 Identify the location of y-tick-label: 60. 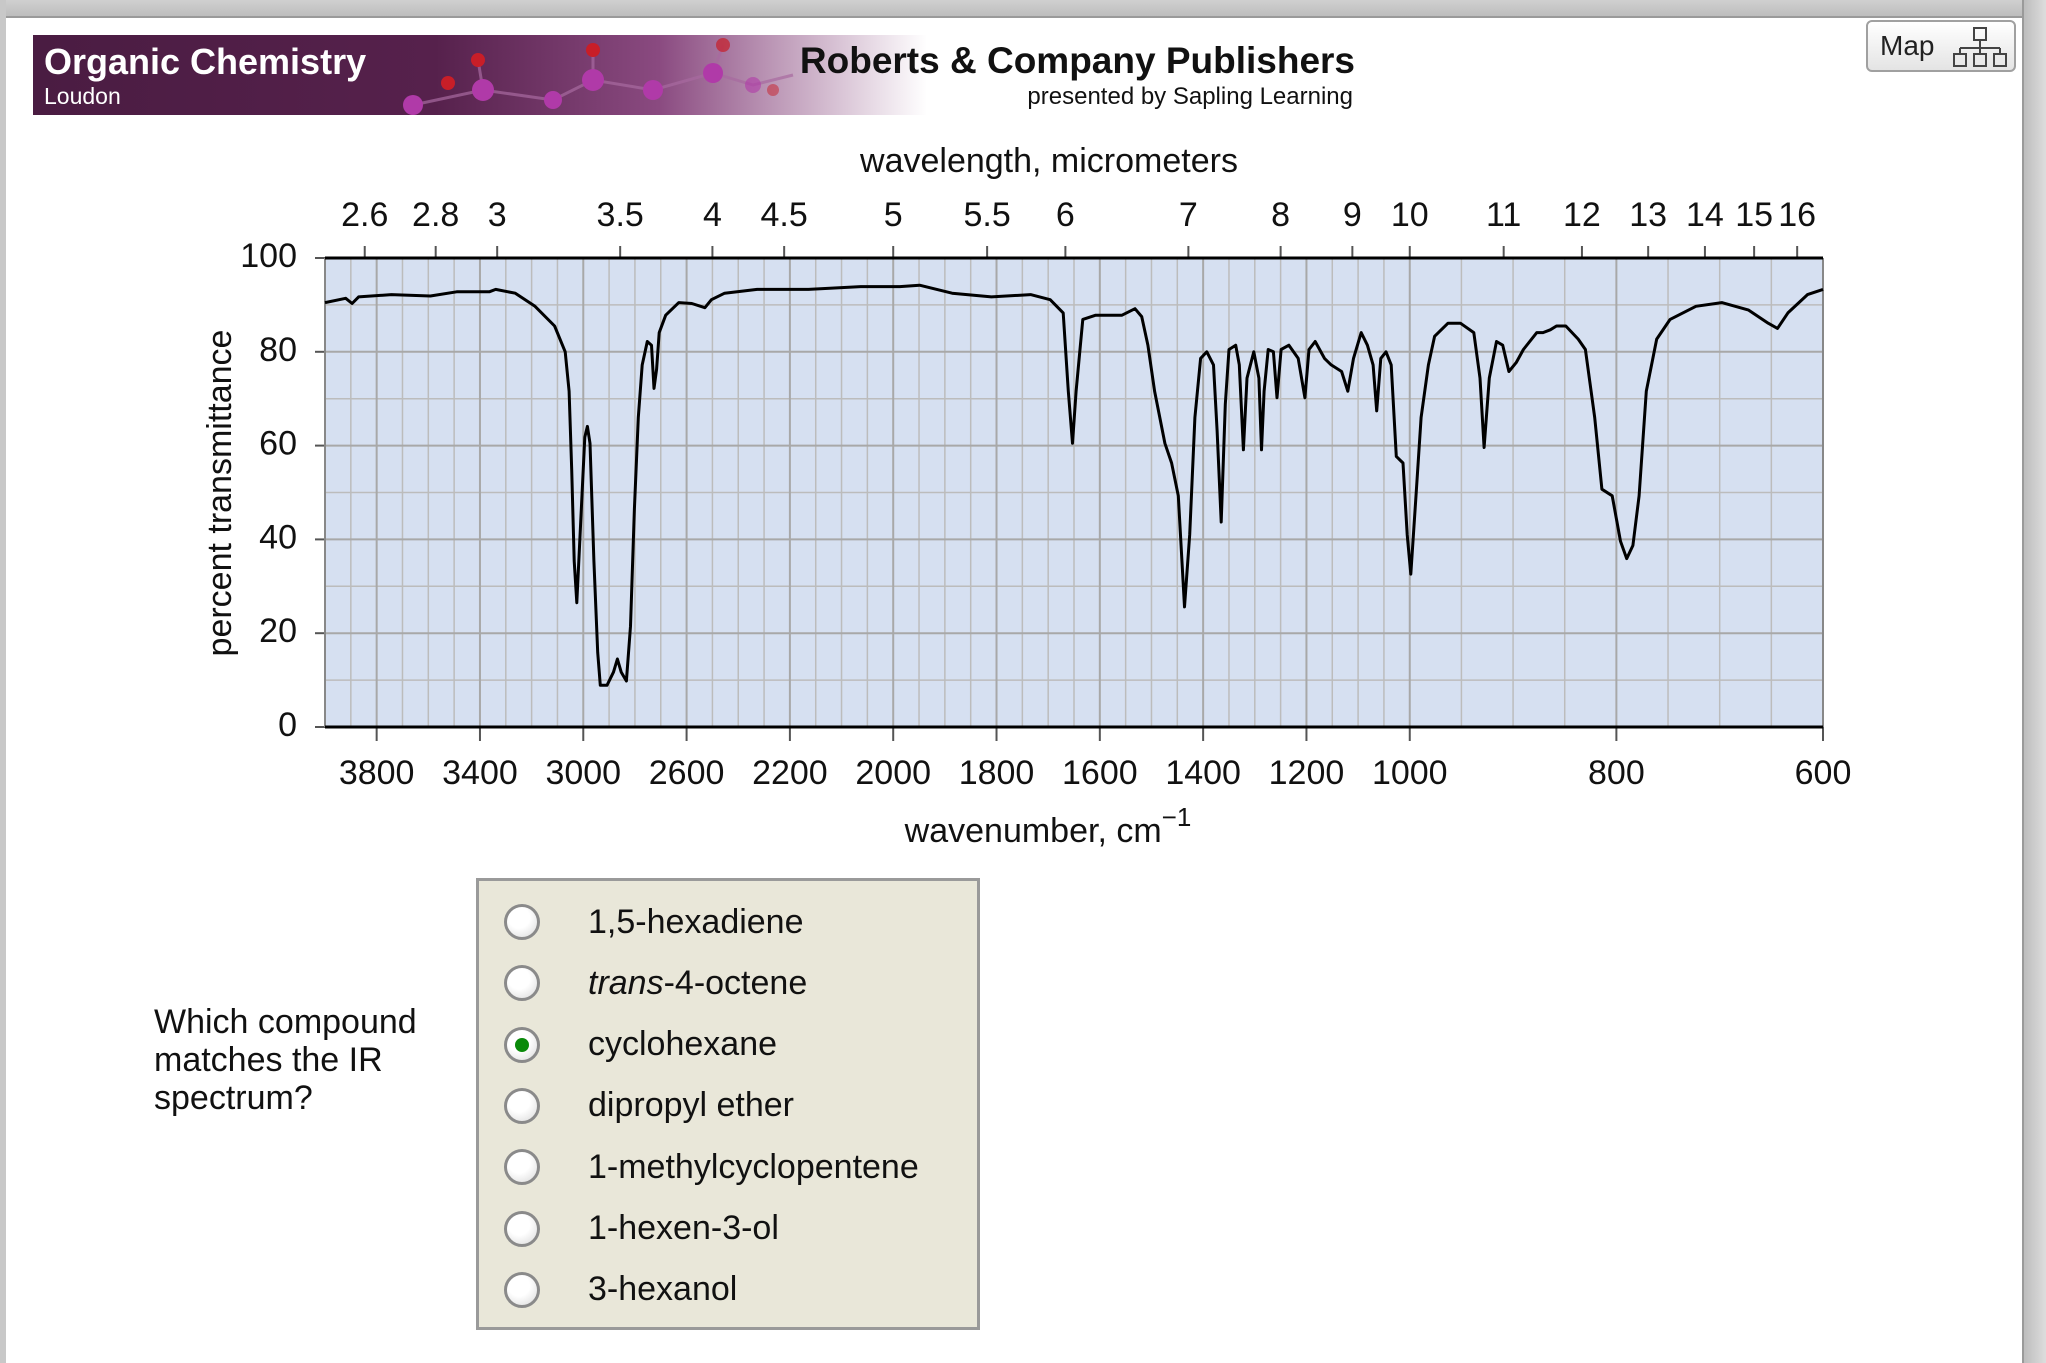
(278, 444).